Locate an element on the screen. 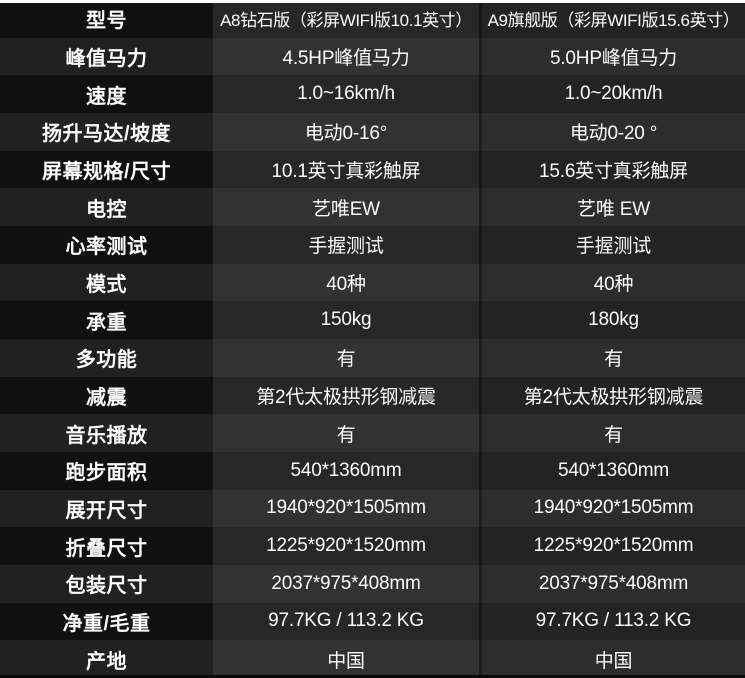 The width and height of the screenshot is (745, 678). spec-label: 电控 is located at coordinates (106, 207).